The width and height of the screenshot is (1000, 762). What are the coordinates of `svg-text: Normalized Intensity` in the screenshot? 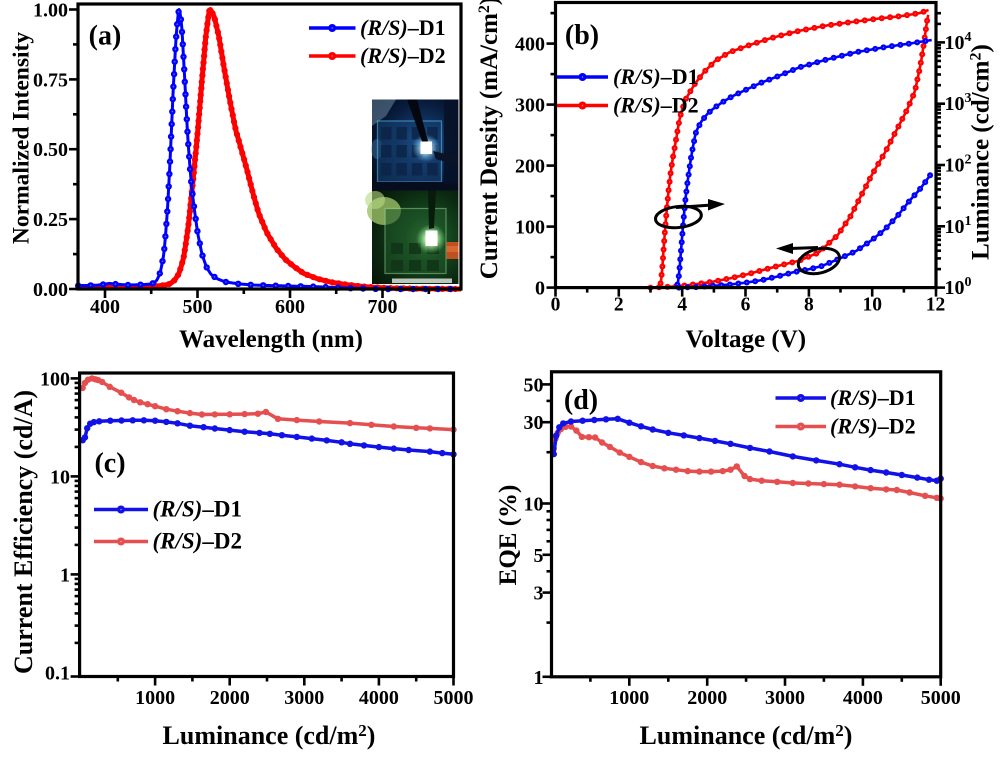 It's located at (22, 138).